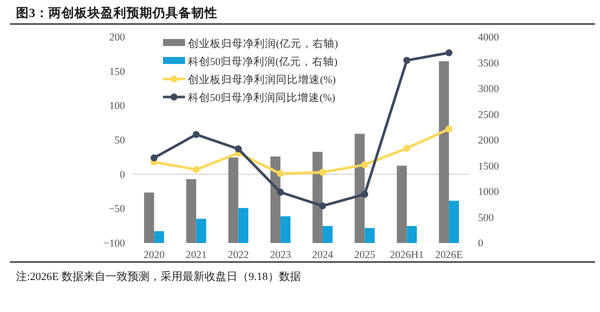  What do you see at coordinates (117, 38) in the screenshot?
I see `y-tick-label: 200` at bounding box center [117, 38].